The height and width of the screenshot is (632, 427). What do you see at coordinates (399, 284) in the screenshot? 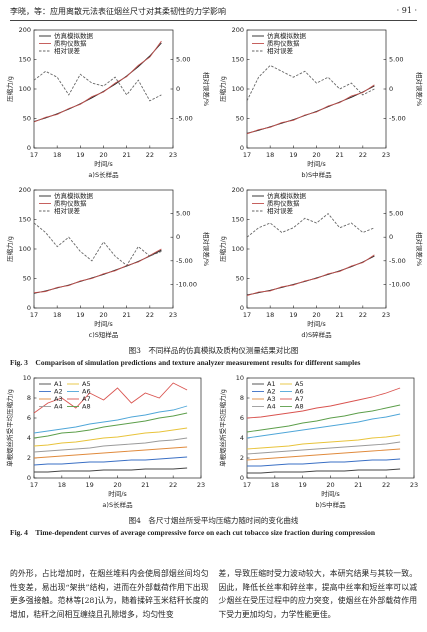
I see `y2-tick-label: -10.00` at bounding box center [399, 284].